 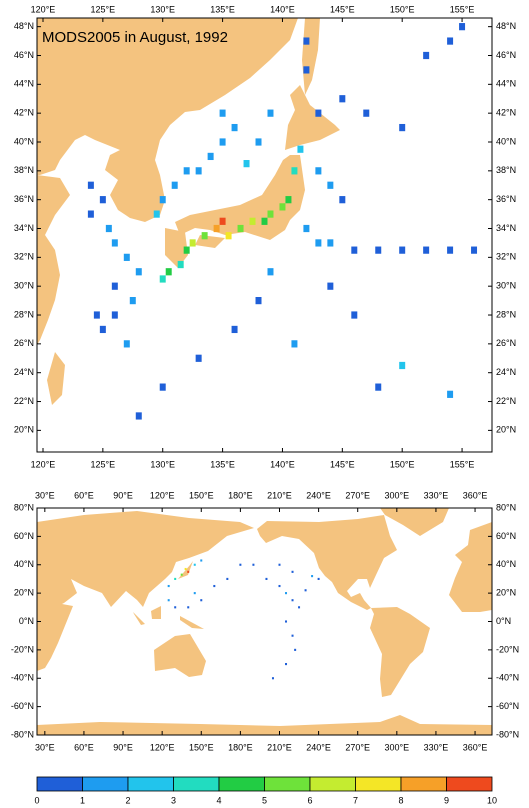 I want to click on colorbar-label: 9, so click(x=446, y=800).